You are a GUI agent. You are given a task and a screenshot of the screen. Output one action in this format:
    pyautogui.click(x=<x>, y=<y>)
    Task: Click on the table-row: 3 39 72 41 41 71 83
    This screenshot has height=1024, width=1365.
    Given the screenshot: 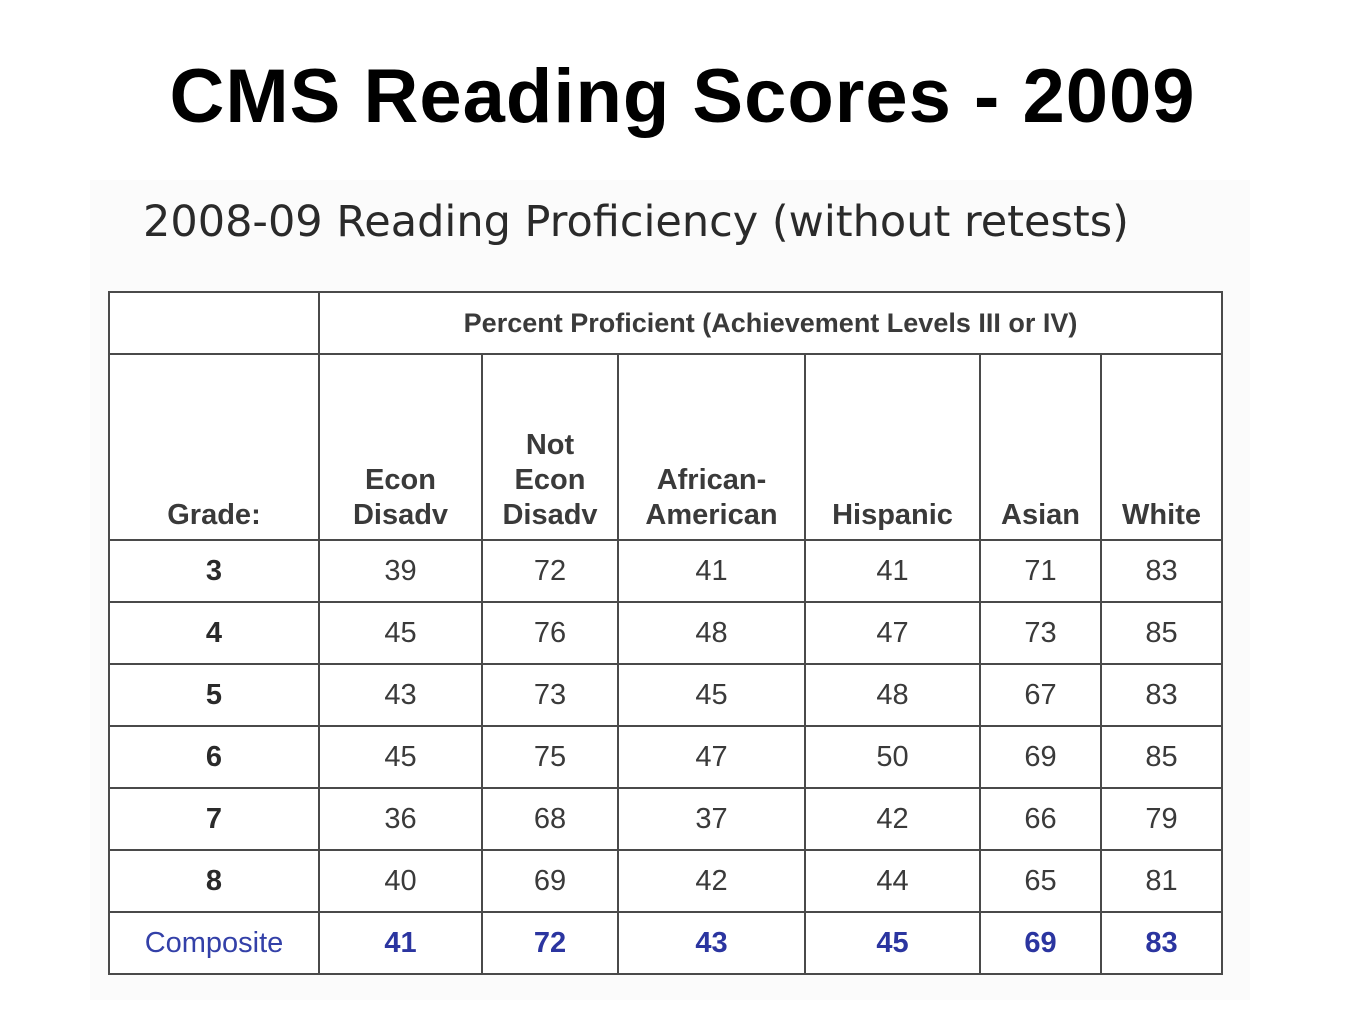 What is the action you would take?
    pyautogui.click(x=666, y=571)
    